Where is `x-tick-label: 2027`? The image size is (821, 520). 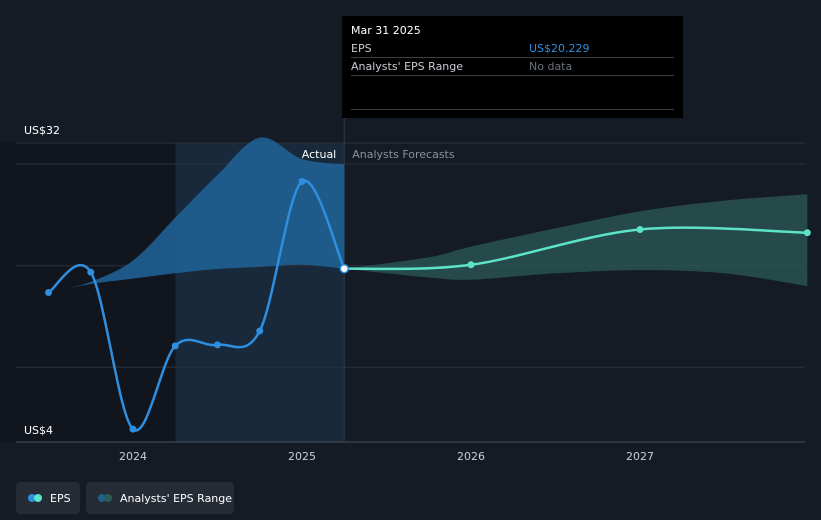
x-tick-label: 2027 is located at coordinates (640, 456).